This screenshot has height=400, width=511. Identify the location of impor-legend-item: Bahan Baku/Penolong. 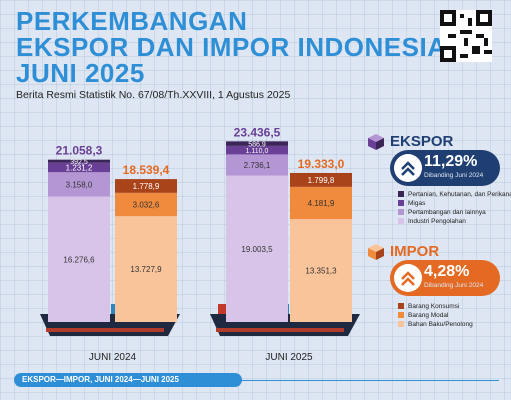
(435, 324).